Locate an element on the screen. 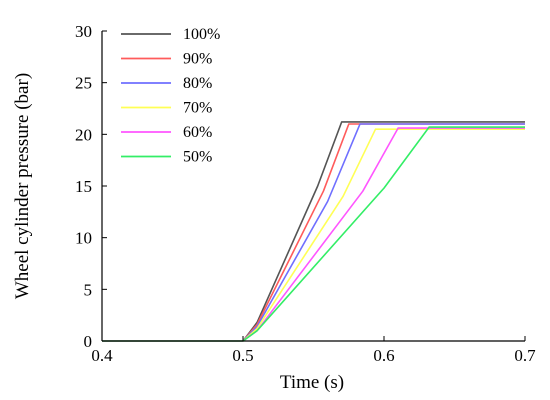 The image size is (550, 400). x-tick-label: 0.4 is located at coordinates (102, 355).